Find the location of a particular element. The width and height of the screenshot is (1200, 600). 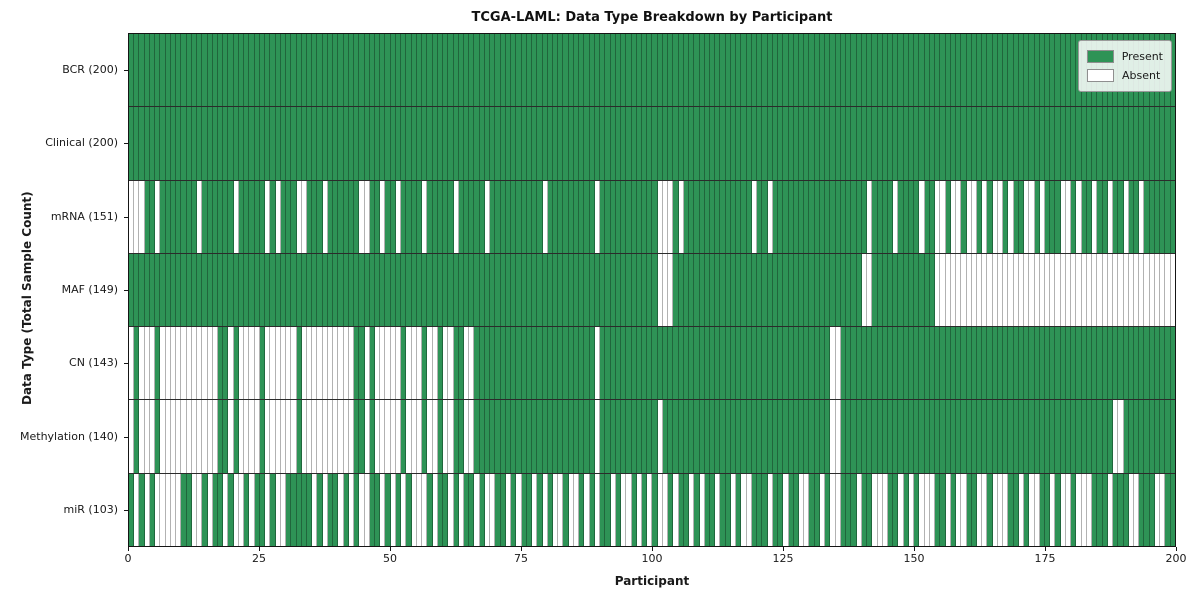

legend: Present Absent is located at coordinates (1125, 66).